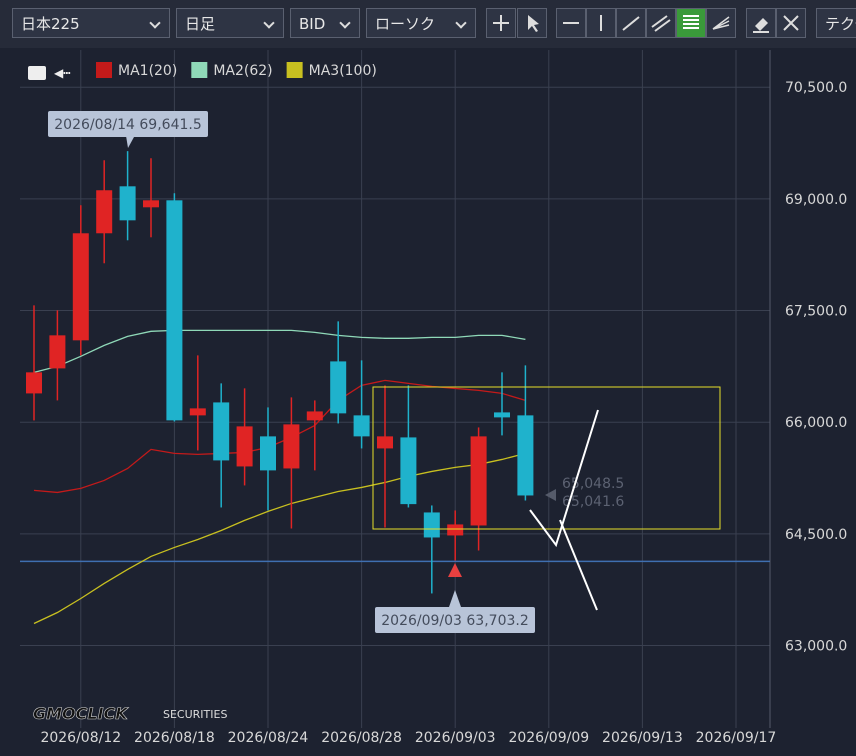 Image resolution: width=856 pixels, height=756 pixels. I want to click on logo: GMOCLICK, so click(81, 713).